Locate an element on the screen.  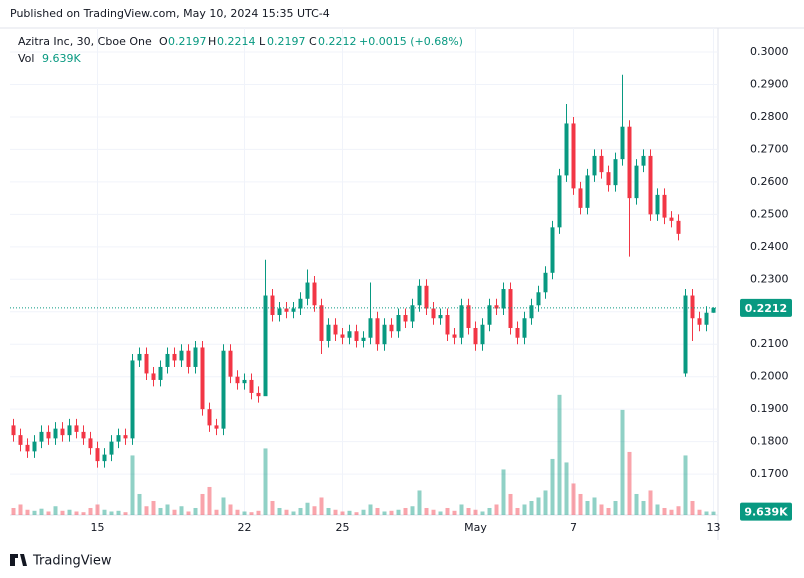
y-tick-label: 0.2700 is located at coordinates (769, 148).